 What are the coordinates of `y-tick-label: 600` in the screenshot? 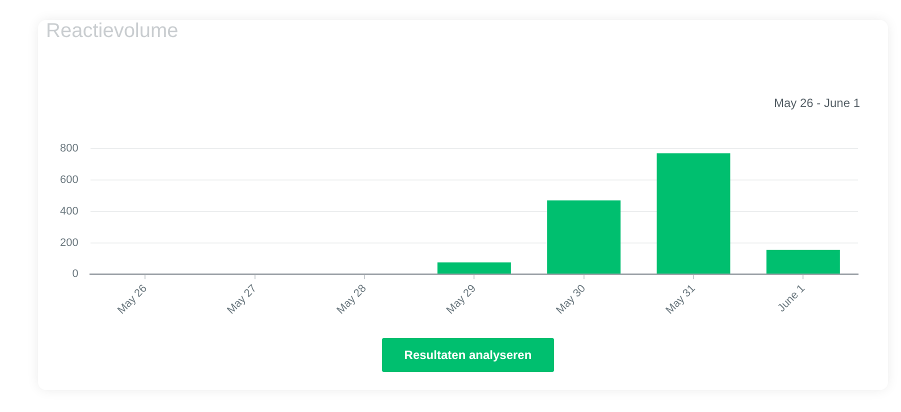 It's located at (69, 180).